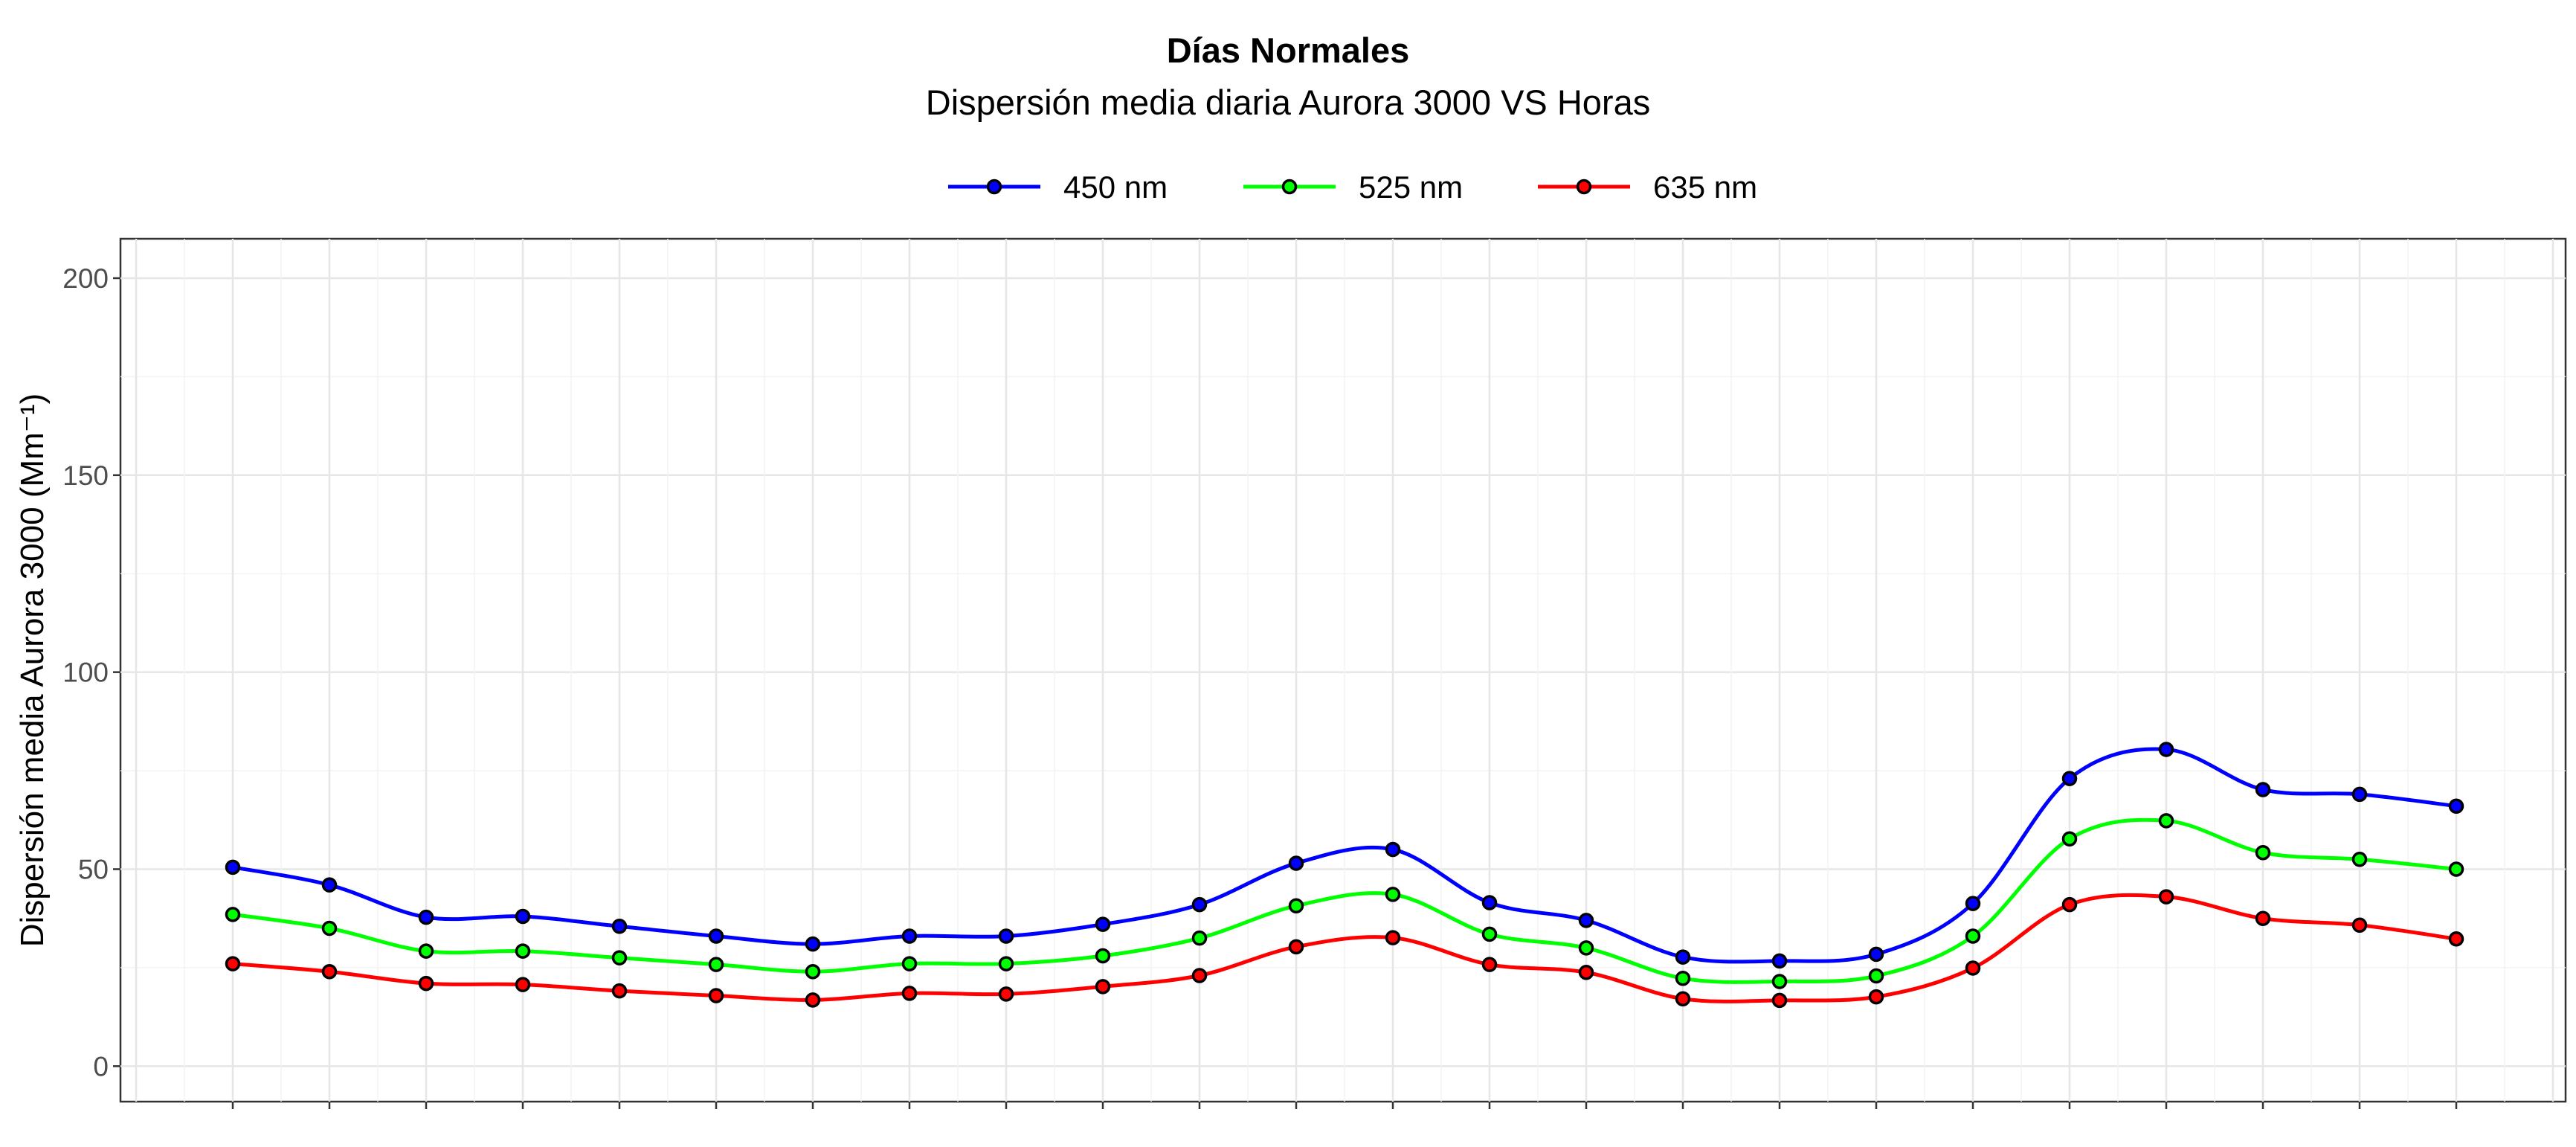 This screenshot has width=2576, height=1147. I want to click on y-tick-label: 0, so click(101, 1066).